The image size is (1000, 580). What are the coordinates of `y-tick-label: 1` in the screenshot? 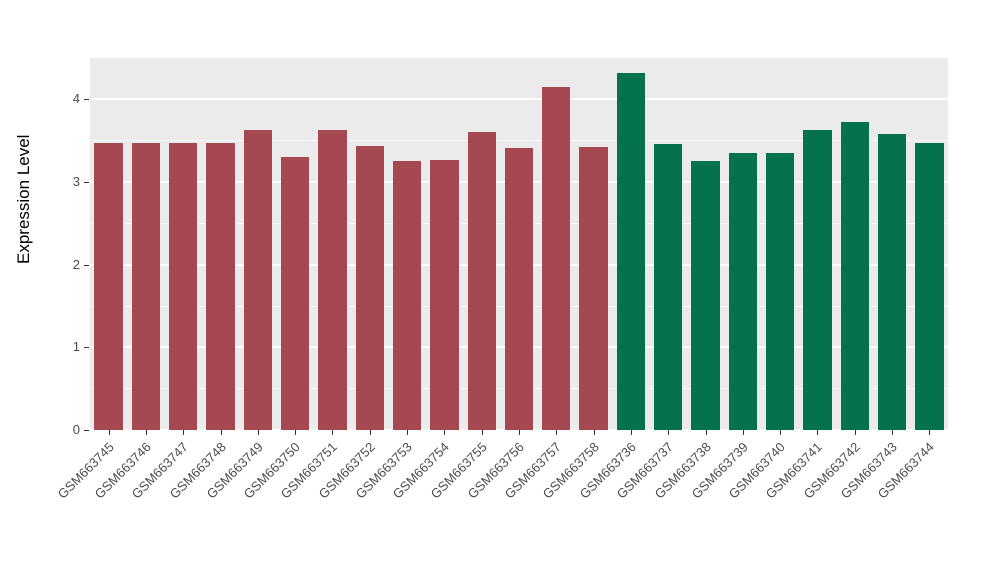 It's located at (76, 347).